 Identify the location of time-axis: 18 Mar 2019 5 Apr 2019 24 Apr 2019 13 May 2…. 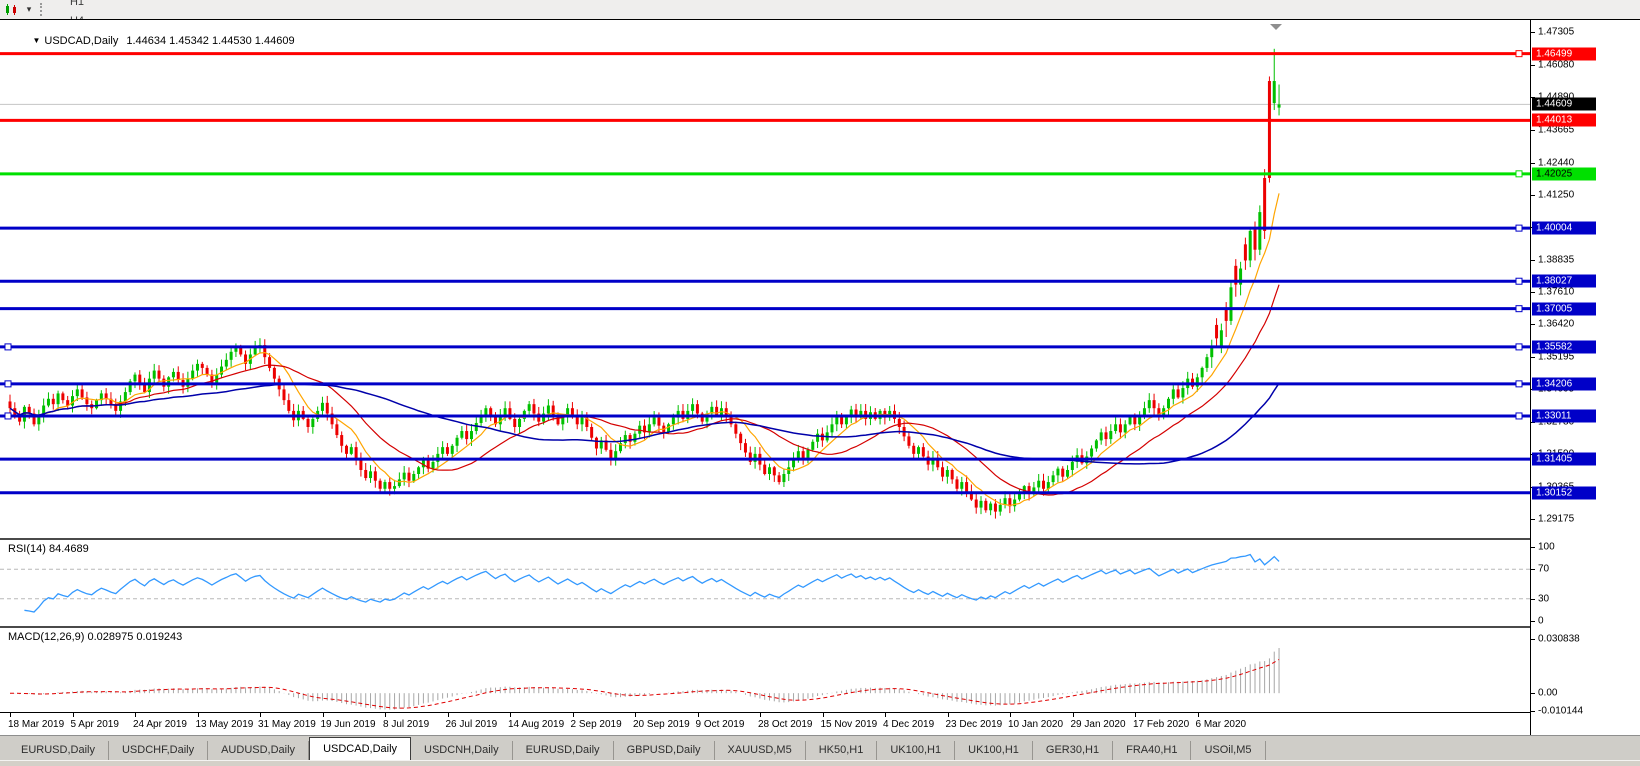
(765, 724).